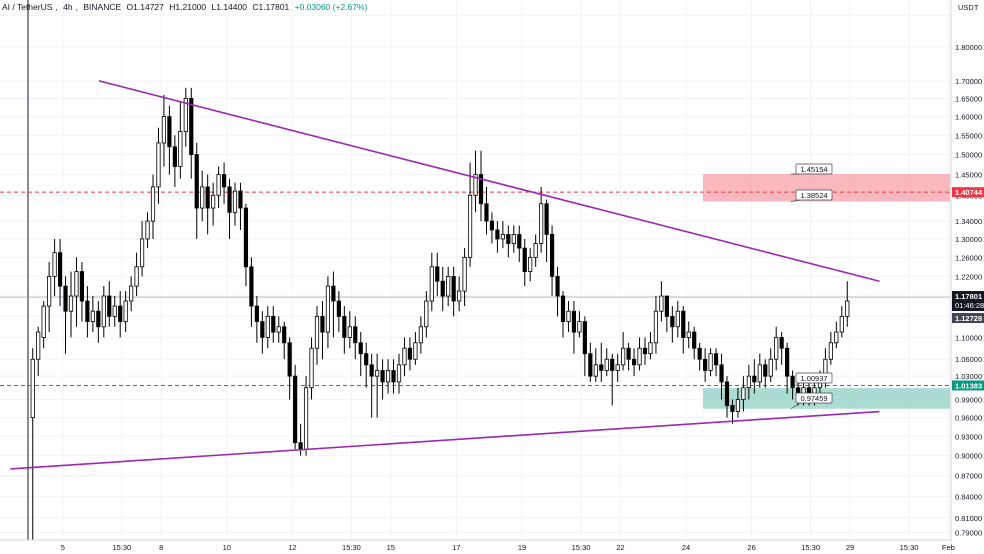 Image resolution: width=984 pixels, height=554 pixels. I want to click on legend-low: L1.14400, so click(229, 7).